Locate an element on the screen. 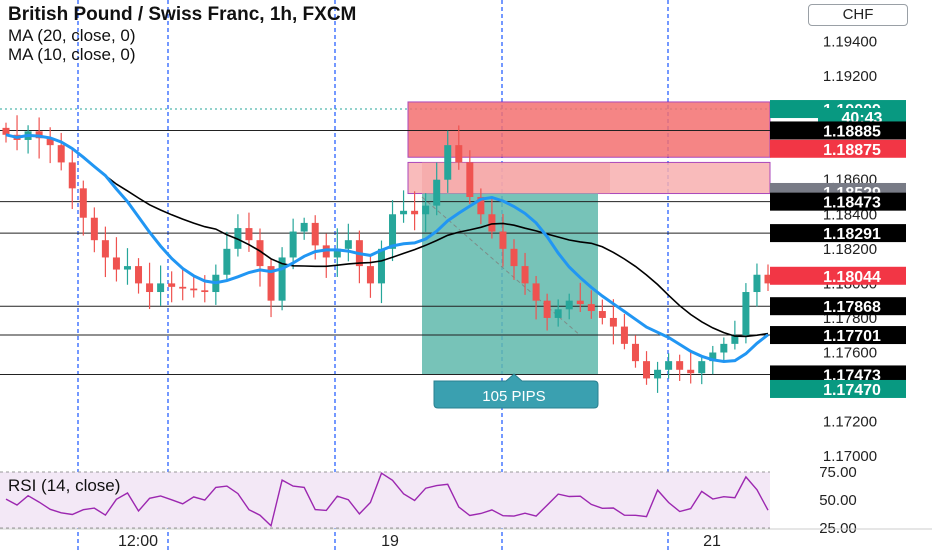 This screenshot has width=932, height=550. time-tick-label: 21 is located at coordinates (712, 541).